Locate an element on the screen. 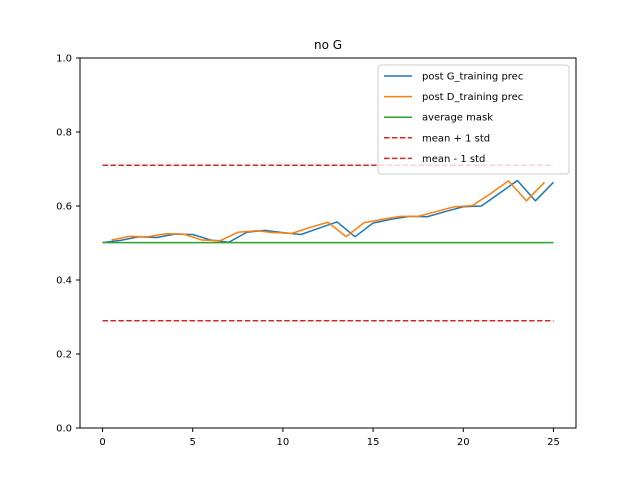 The image size is (640, 480). x-tick-label: 0 is located at coordinates (102, 442).